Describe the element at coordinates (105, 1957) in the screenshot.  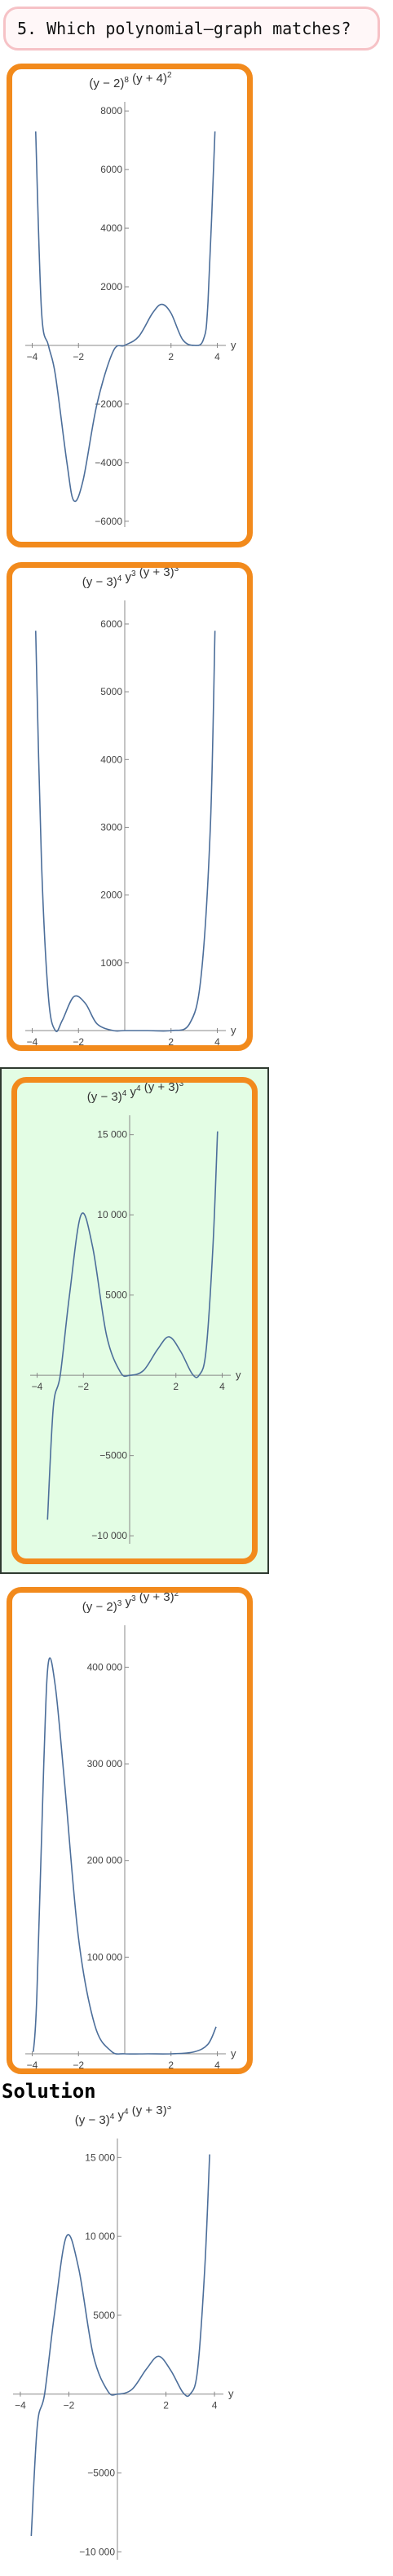
I see `y-tick-label: 100 000` at that location.